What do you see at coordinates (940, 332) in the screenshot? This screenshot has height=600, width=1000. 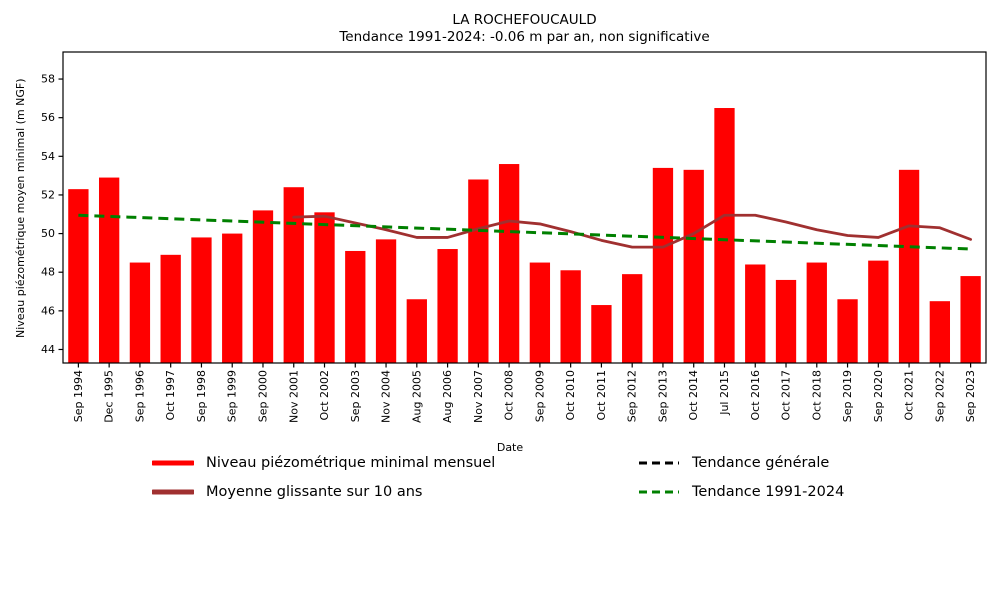 I see `bar-Sep 2022` at bounding box center [940, 332].